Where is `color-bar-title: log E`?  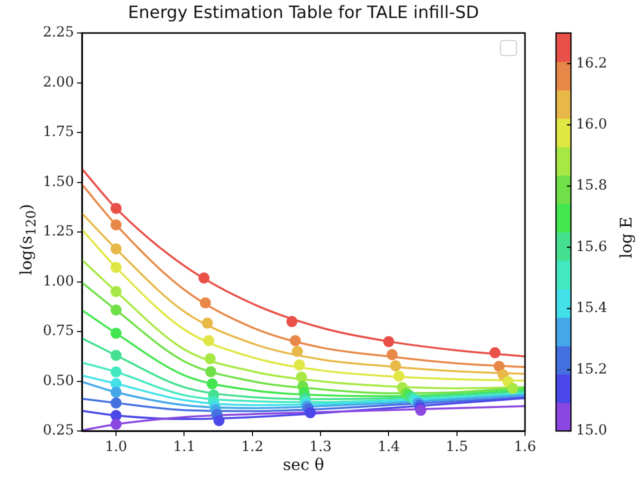
color-bar-title: log E is located at coordinates (626, 238).